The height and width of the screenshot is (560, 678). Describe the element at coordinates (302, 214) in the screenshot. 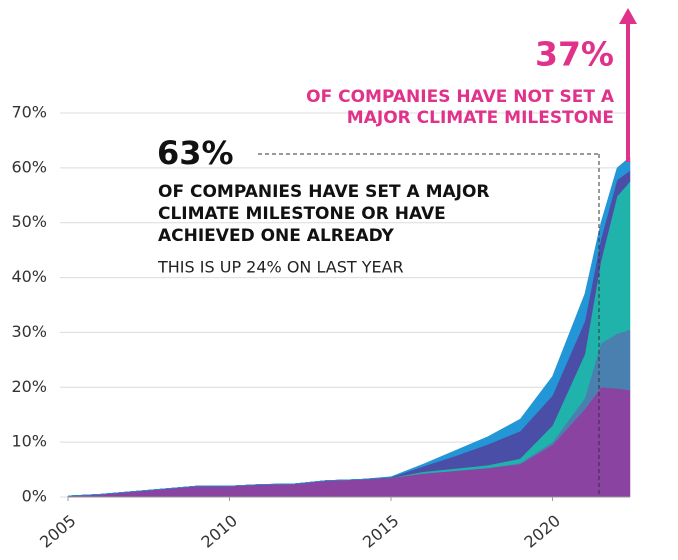

I see `annotation-text: CLIMATE MILESTONE OR HAVE` at that location.